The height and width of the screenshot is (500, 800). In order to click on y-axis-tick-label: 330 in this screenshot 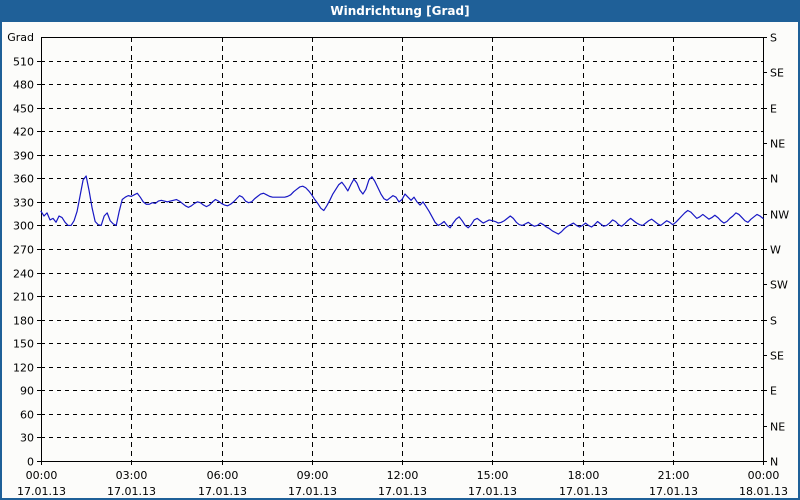, I will do `click(23, 203)`.